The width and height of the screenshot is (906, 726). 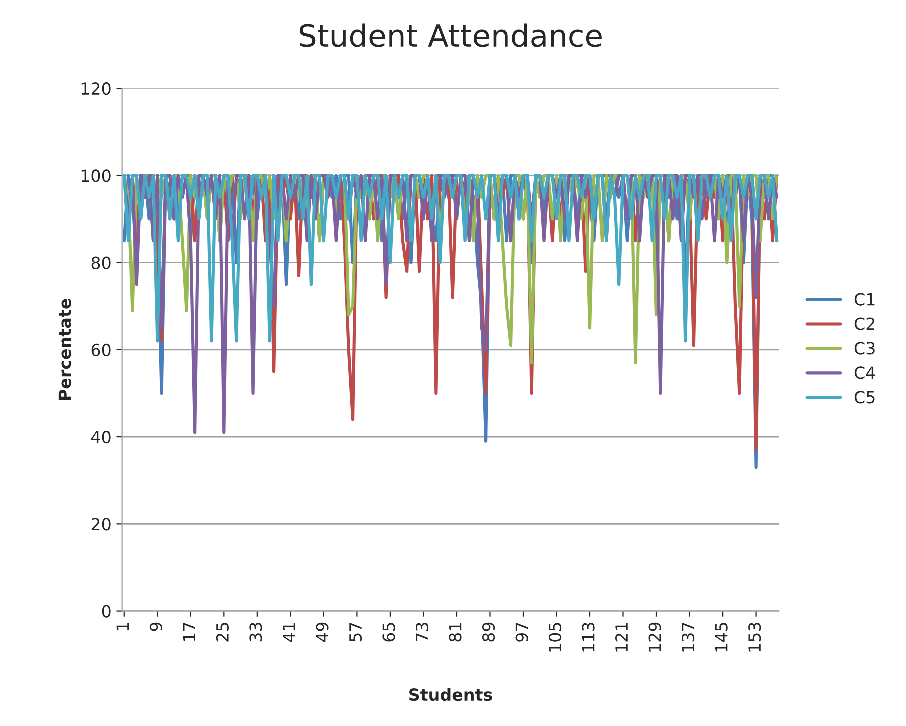 I want to click on x-tick-label: 113, so click(x=588, y=637).